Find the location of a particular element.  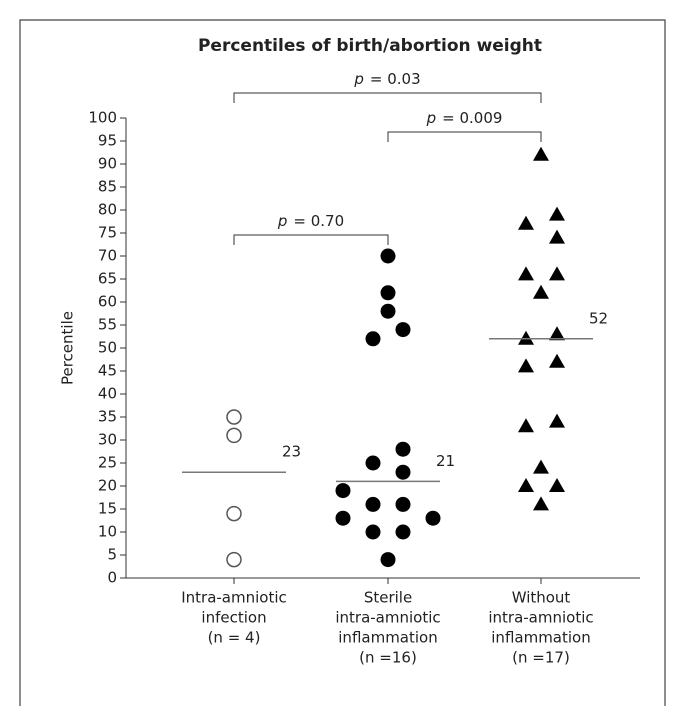

y-tick-label: 15 is located at coordinates (107, 509).